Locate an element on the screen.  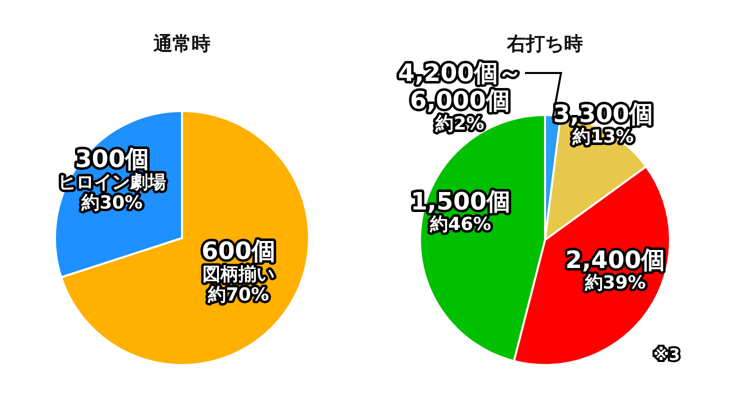
slice-label: 2,400個 is located at coordinates (615, 260).